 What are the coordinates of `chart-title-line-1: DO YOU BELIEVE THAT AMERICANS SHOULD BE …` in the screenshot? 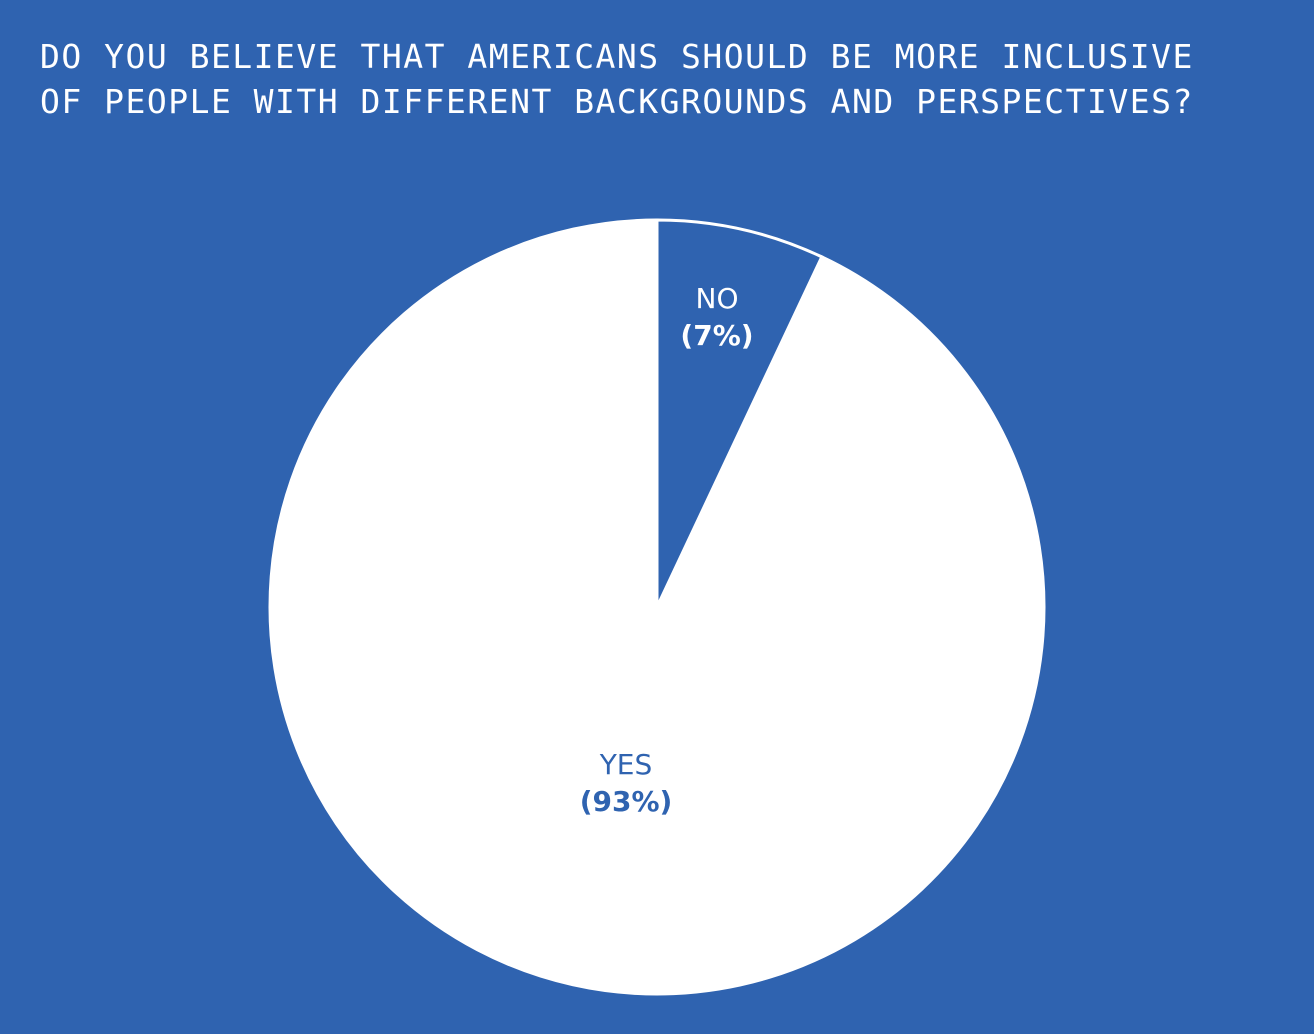 It's located at (617, 56).